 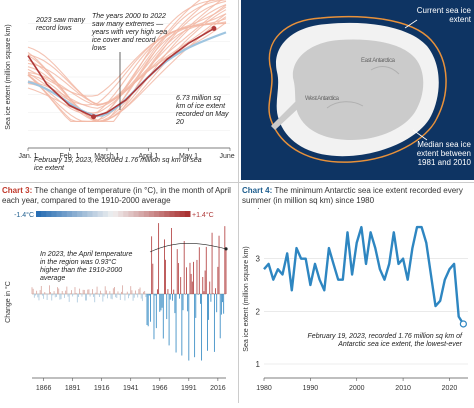 I want to click on chart4-ytick-label: 4, so click(x=258, y=209).